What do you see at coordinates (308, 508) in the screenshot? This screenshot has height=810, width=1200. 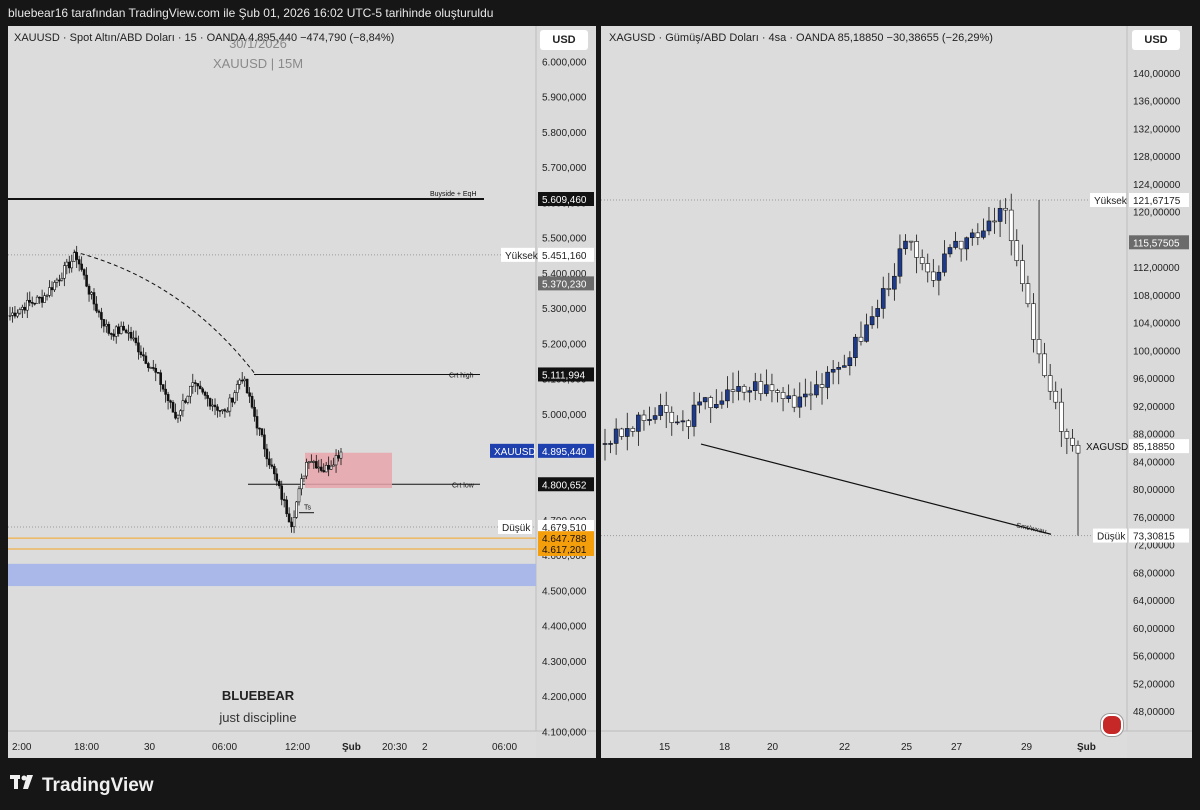 I see `ts-label: Ts` at bounding box center [308, 508].